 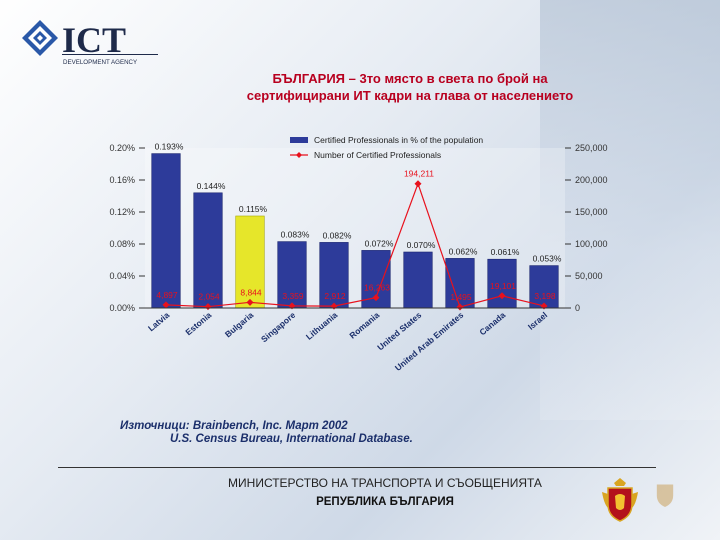 I want to click on line-value-label: 3,359, so click(x=293, y=296).